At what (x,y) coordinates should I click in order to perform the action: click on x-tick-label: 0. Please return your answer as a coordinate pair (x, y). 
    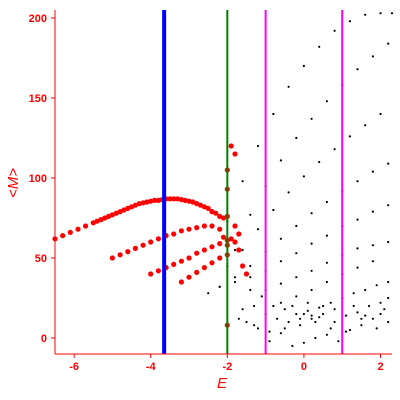
    Looking at the image, I should click on (304, 367).